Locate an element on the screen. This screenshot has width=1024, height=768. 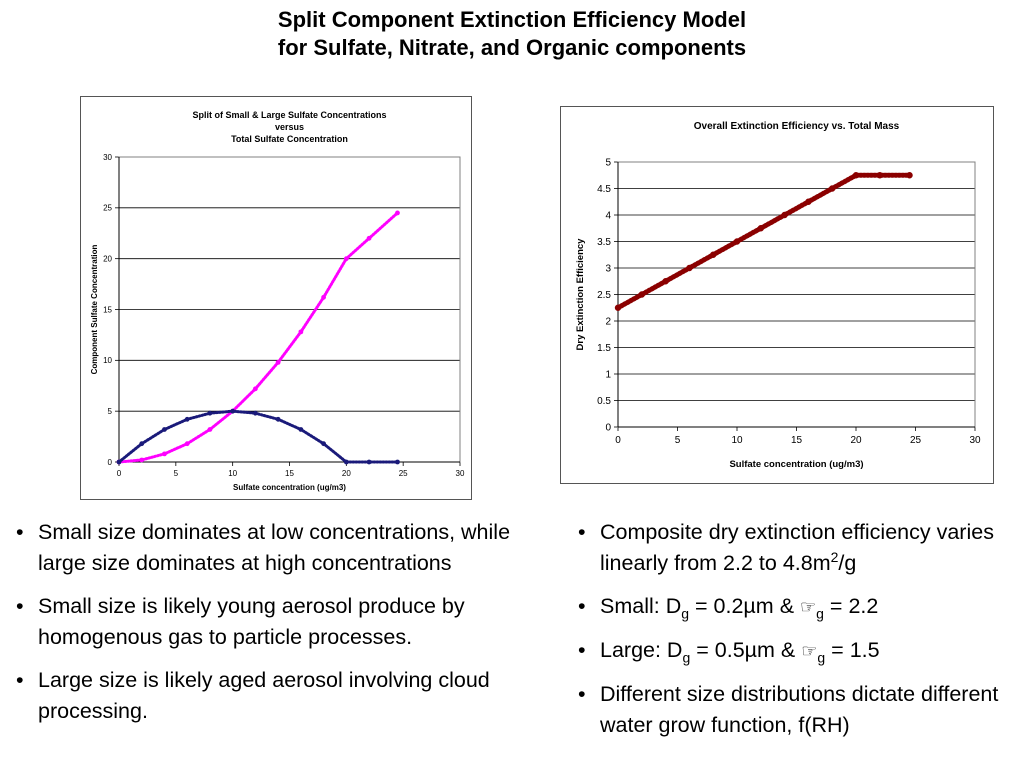
right-bullet-item-large: Large: Dg = 0.5µm & ☞g = 1.5 is located at coordinates (794, 651).